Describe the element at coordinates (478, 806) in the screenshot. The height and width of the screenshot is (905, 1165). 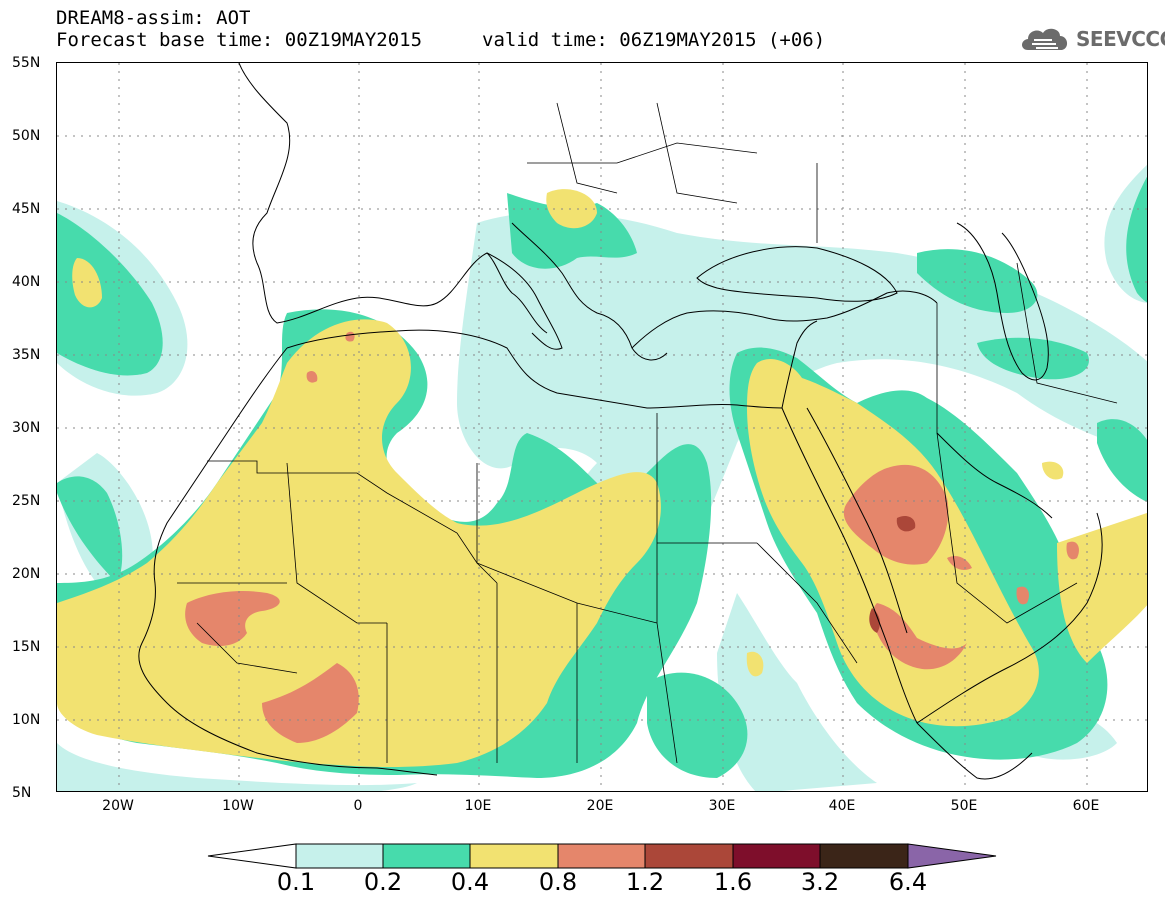
I see `lon-label-10e: 10E` at that location.